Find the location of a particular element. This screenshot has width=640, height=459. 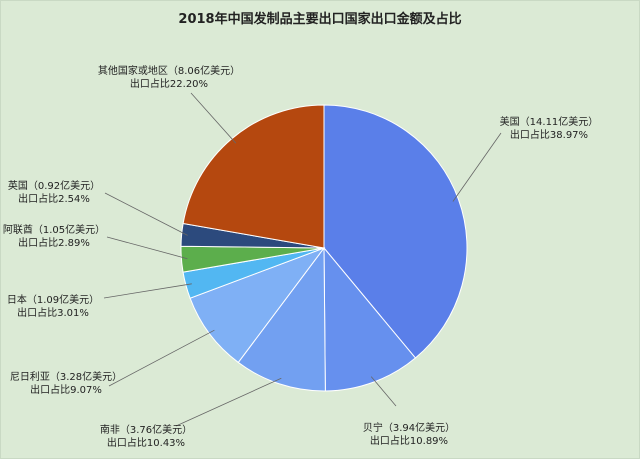

slice-label-uk: 英国（0.92亿美元） is located at coordinates (54, 185).